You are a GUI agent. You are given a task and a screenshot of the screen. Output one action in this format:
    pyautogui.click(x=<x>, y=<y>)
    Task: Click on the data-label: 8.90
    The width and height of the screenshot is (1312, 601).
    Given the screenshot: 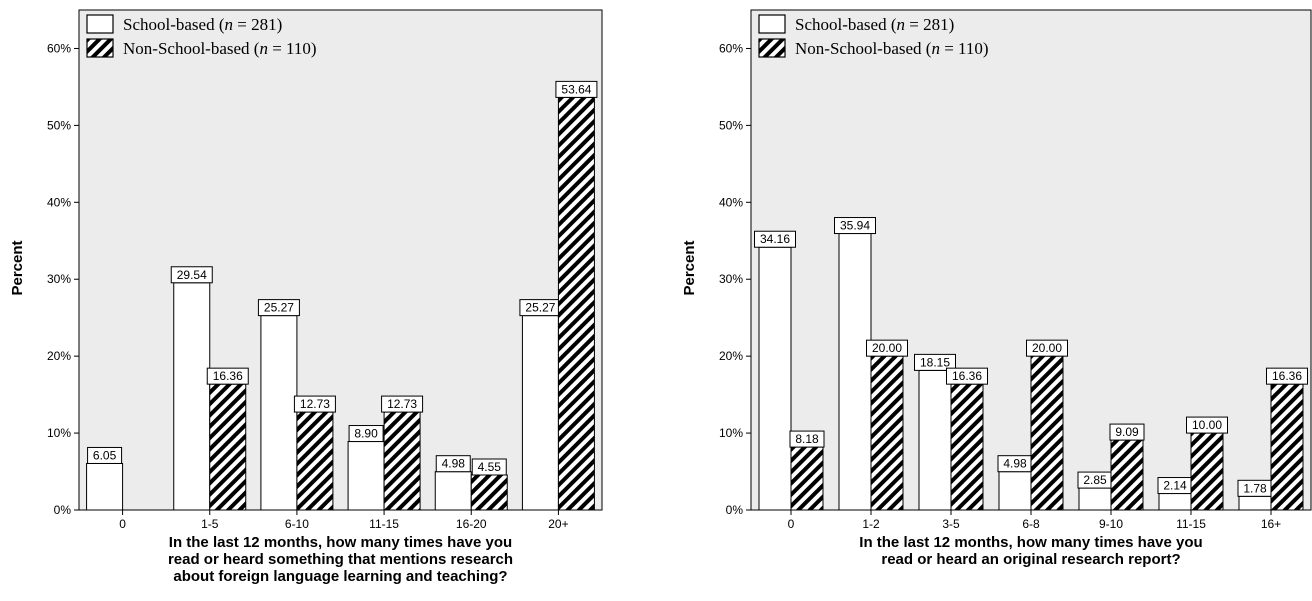 What is the action you would take?
    pyautogui.click(x=366, y=434)
    